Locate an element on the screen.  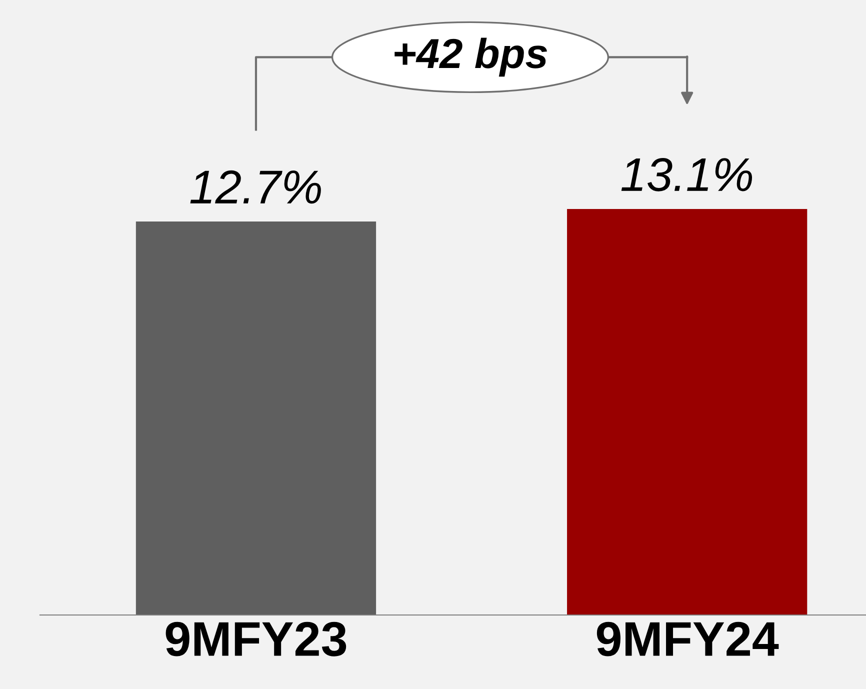
x-tick-label: 9MFY24 is located at coordinates (687, 639).